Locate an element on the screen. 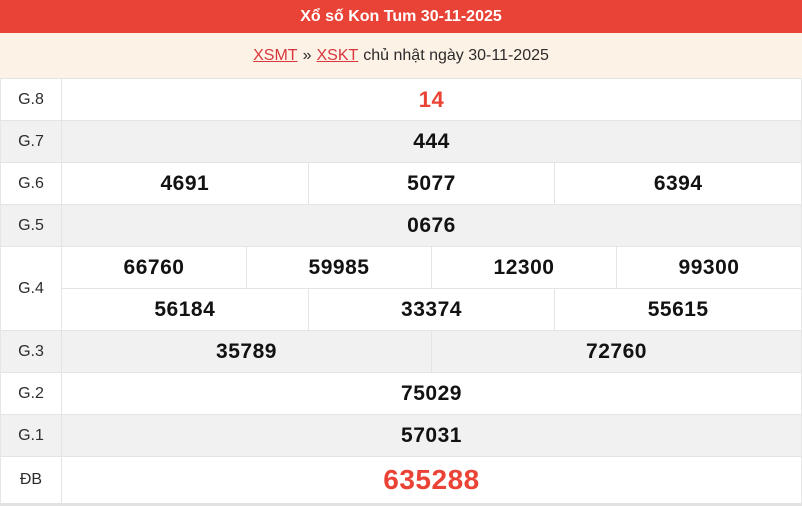  prize-label: G.2 is located at coordinates (31, 393).